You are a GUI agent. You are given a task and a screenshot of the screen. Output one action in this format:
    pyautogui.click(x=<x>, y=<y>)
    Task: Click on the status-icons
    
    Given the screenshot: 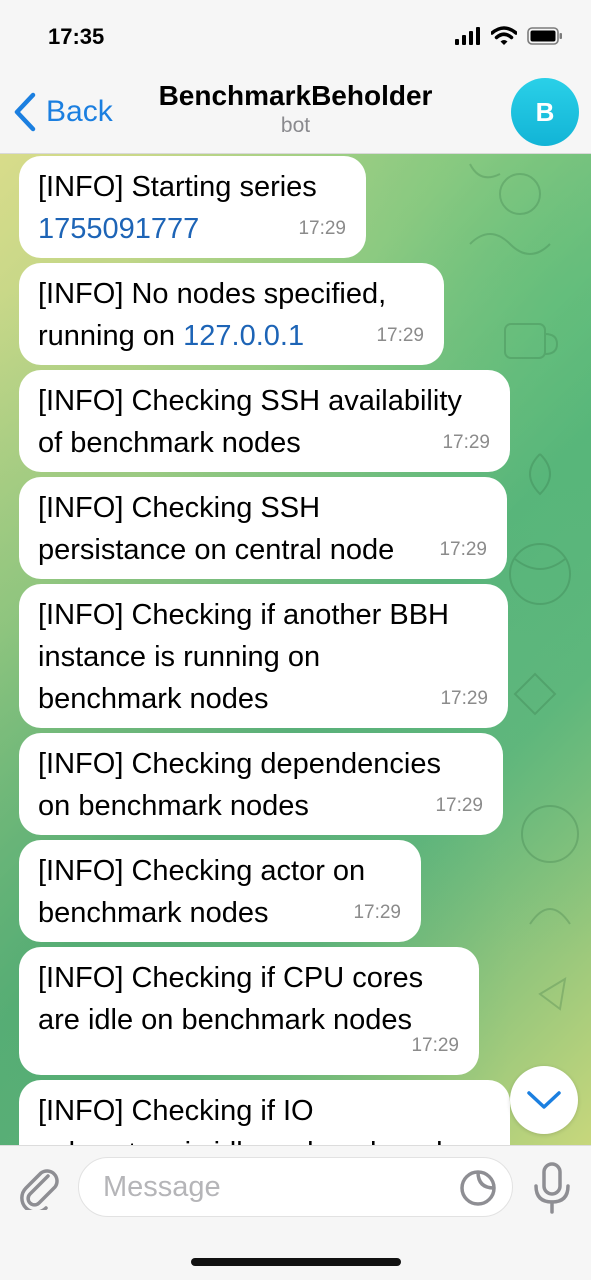 What is the action you would take?
    pyautogui.click(x=509, y=36)
    